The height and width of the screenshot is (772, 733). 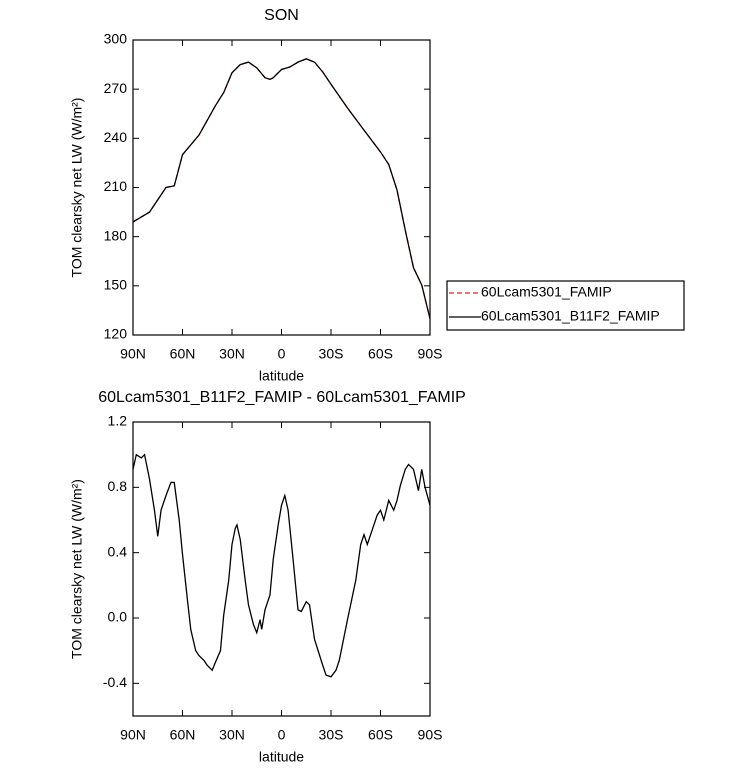 I want to click on y-tick-label: 0.4, so click(x=118, y=551).